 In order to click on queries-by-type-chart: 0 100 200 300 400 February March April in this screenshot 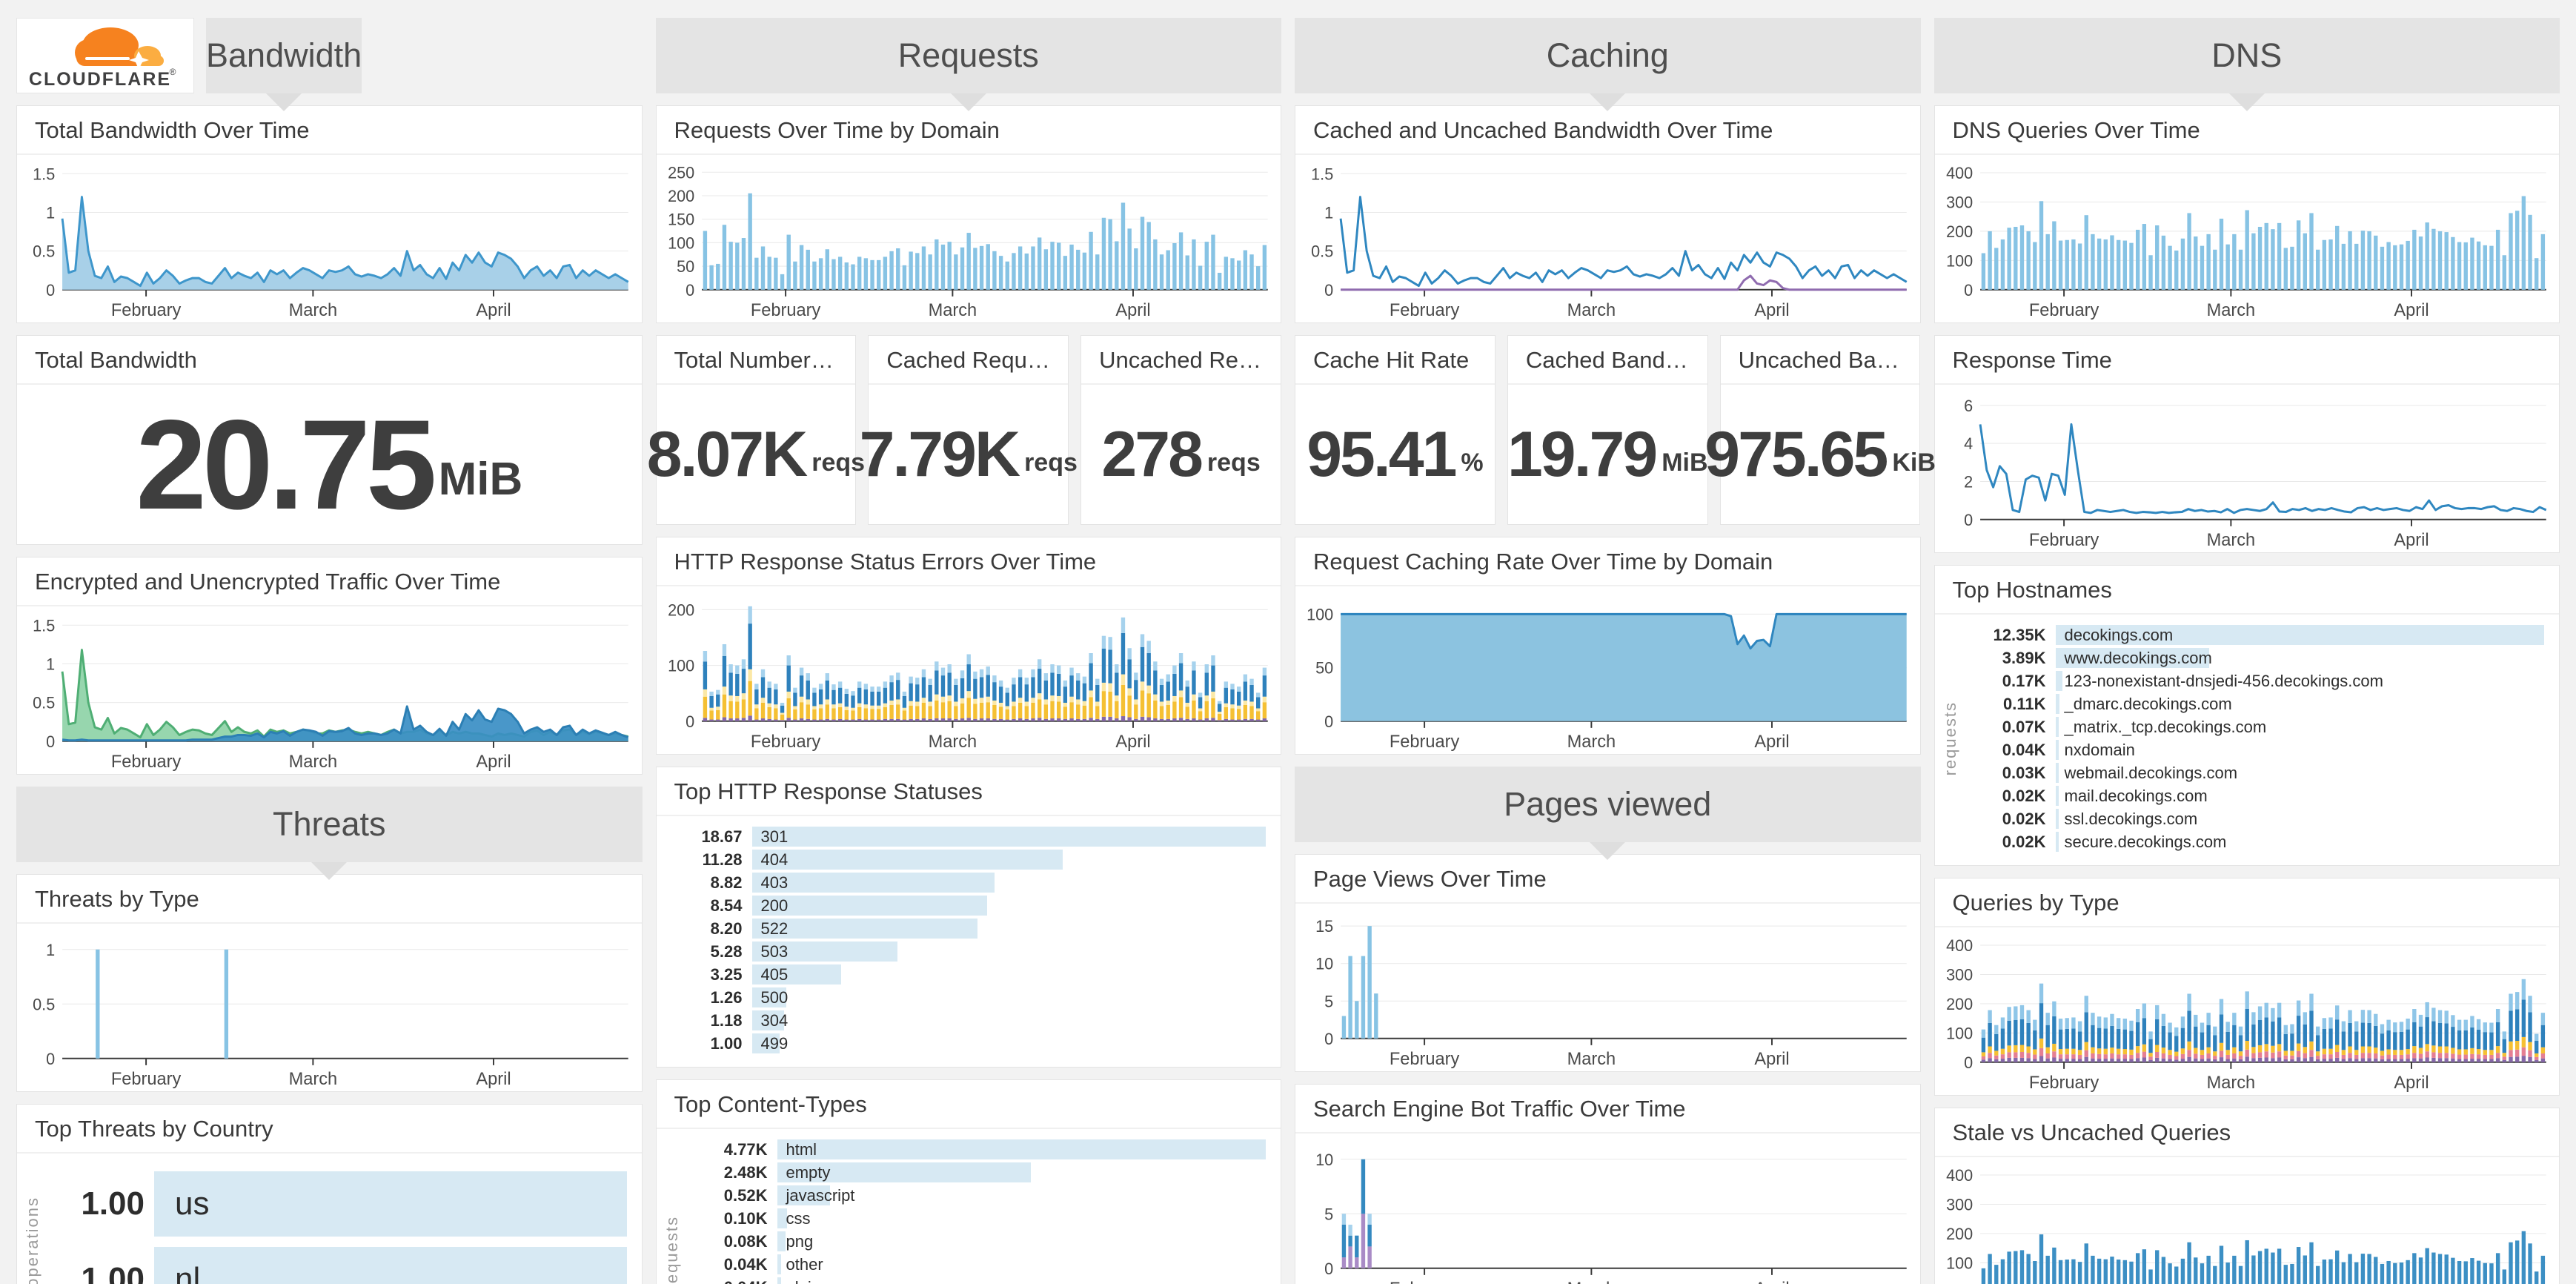, I will do `click(2247, 1011)`.